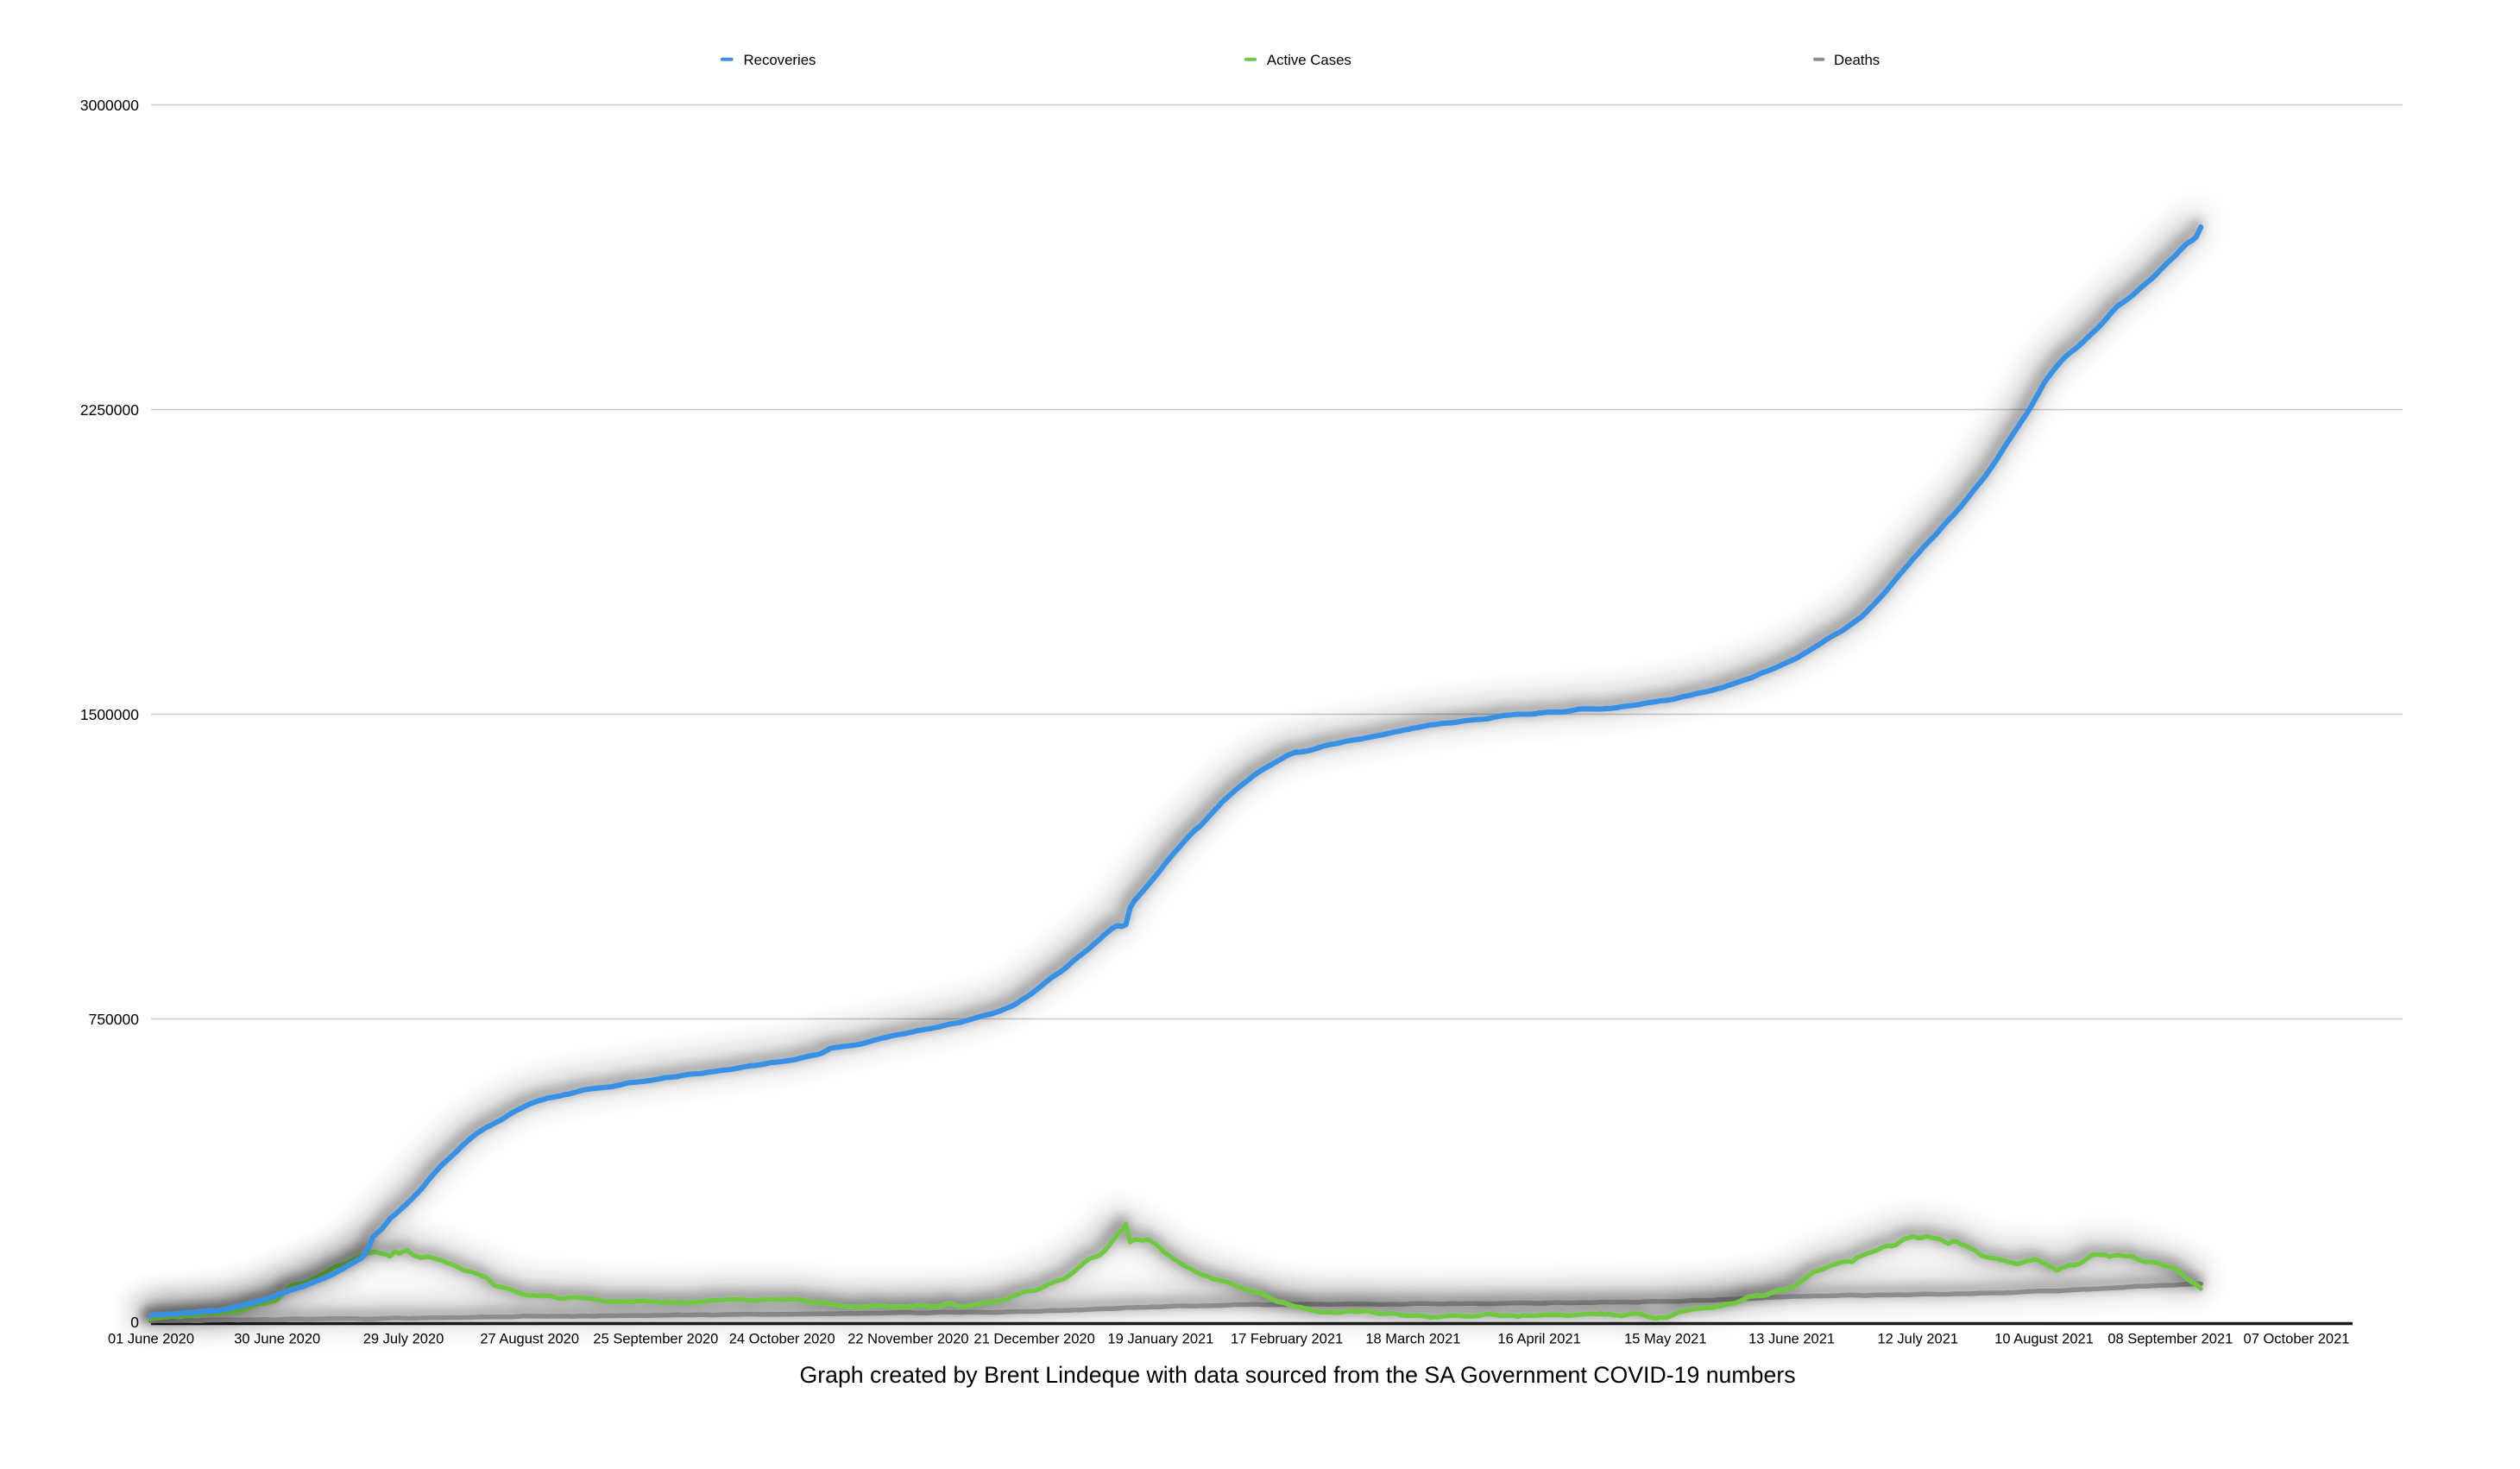  I want to click on svg-text: 15 May 2021, so click(1665, 1338).